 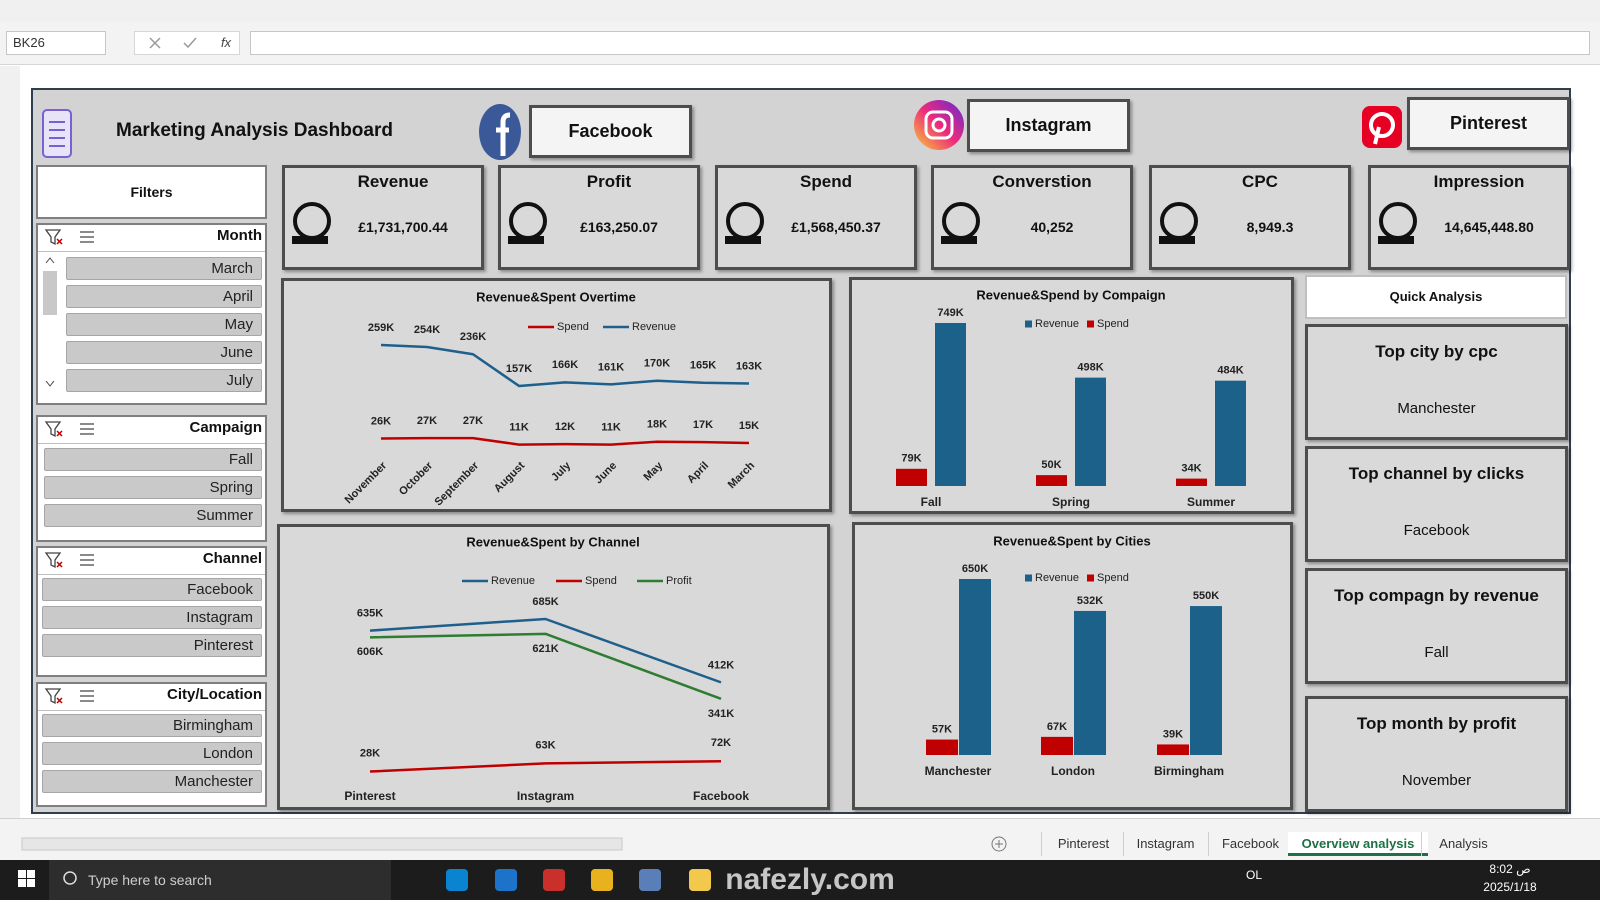 I want to click on quick-analysis-title: Quick Analysis, so click(x=1436, y=297).